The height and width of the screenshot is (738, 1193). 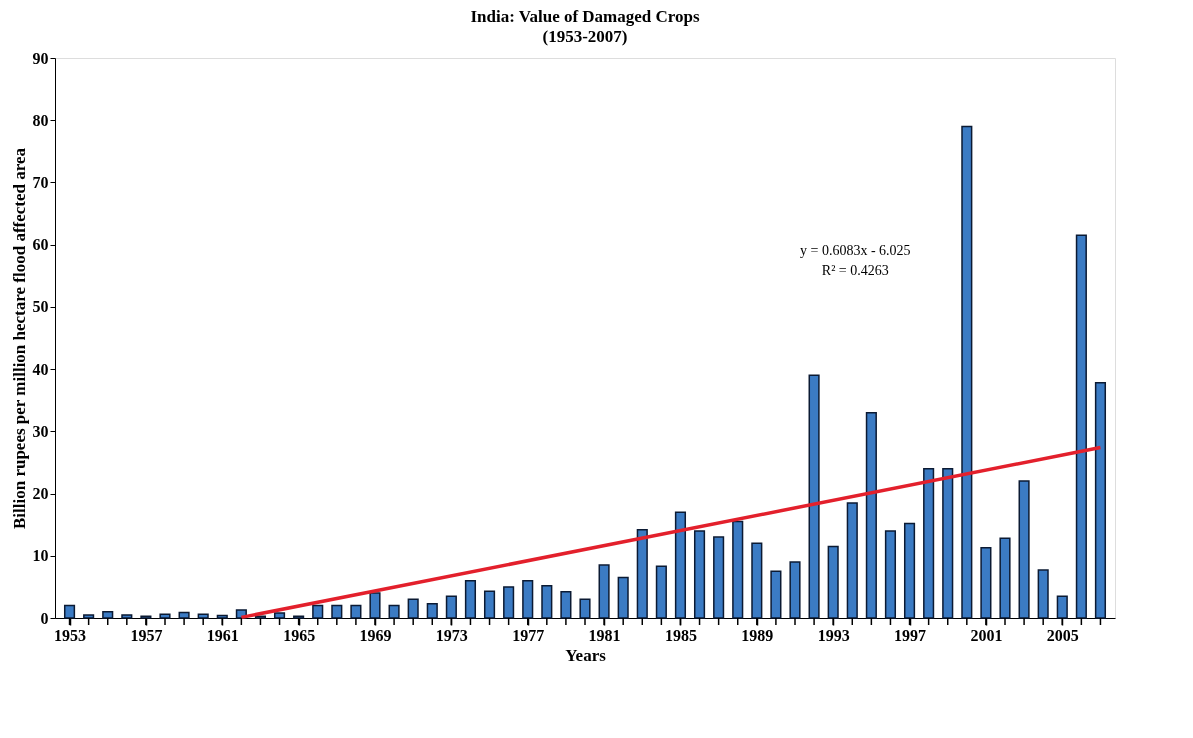 What do you see at coordinates (586, 655) in the screenshot?
I see `x-axis-title: Years` at bounding box center [586, 655].